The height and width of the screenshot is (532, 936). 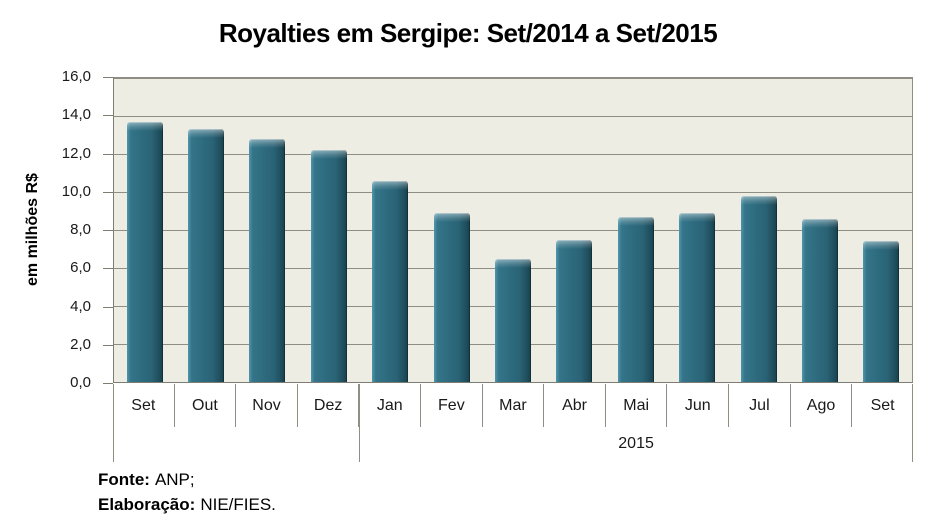 I want to click on footer-source: Fonte: ANP;, so click(x=187, y=479).